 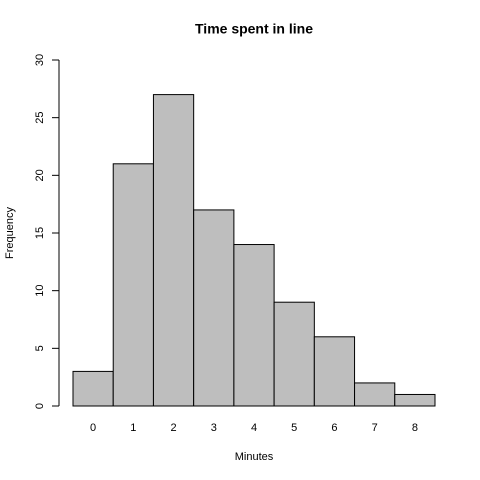 What do you see at coordinates (40, 233) in the screenshot?
I see `y-tick-label: 15` at bounding box center [40, 233].